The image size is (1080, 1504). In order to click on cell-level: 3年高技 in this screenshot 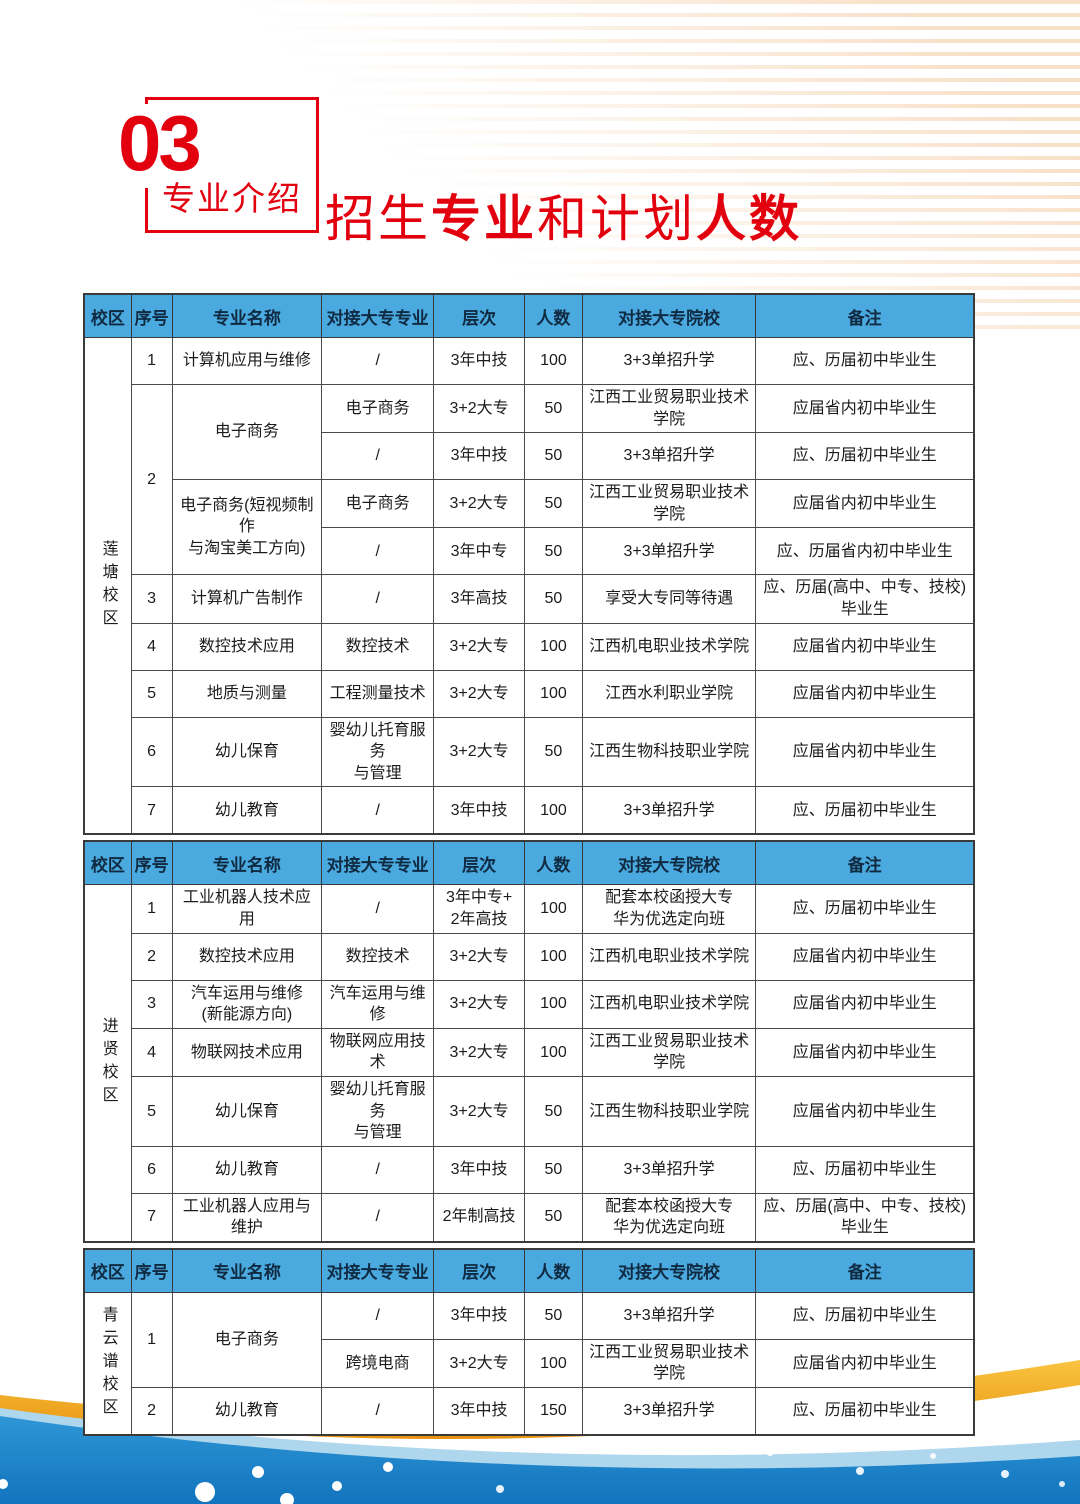, I will do `click(479, 599)`.